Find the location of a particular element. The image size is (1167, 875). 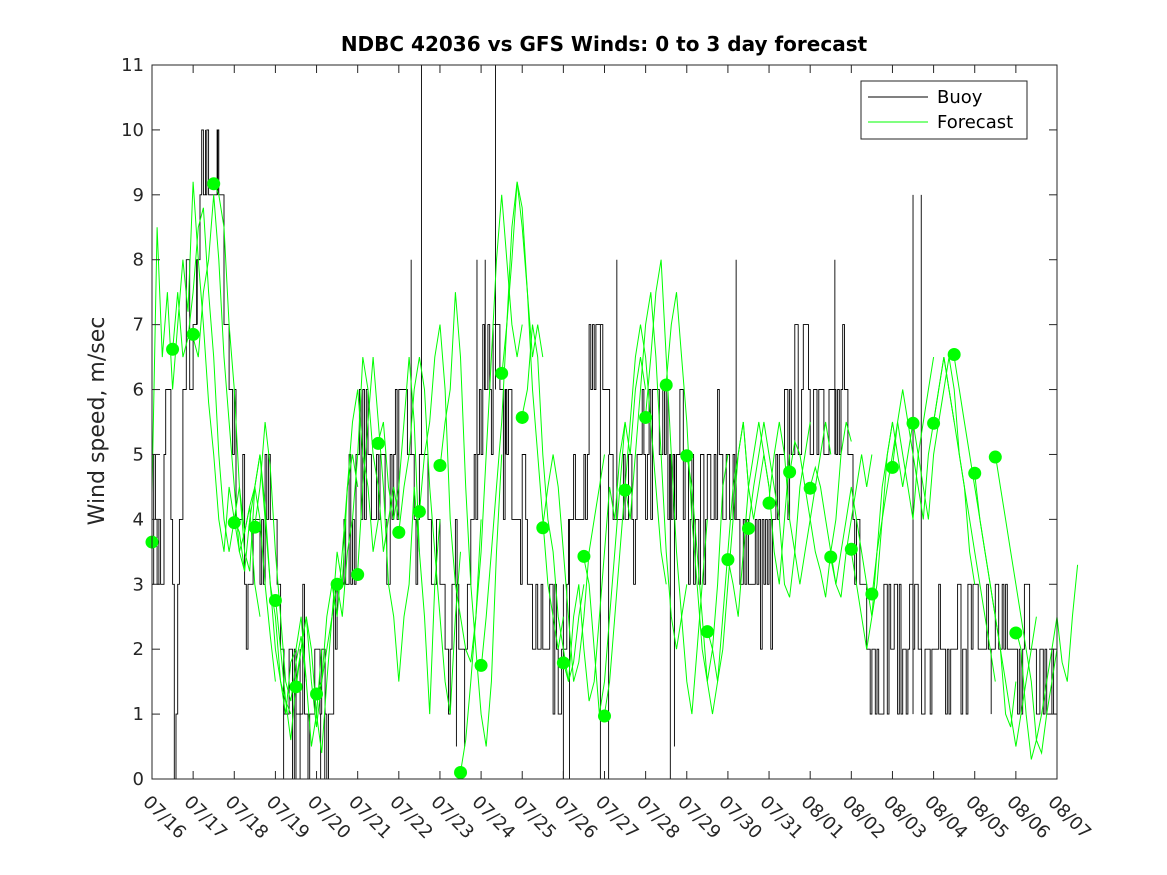

x-tick-label: 07/23 is located at coordinates (452, 818).